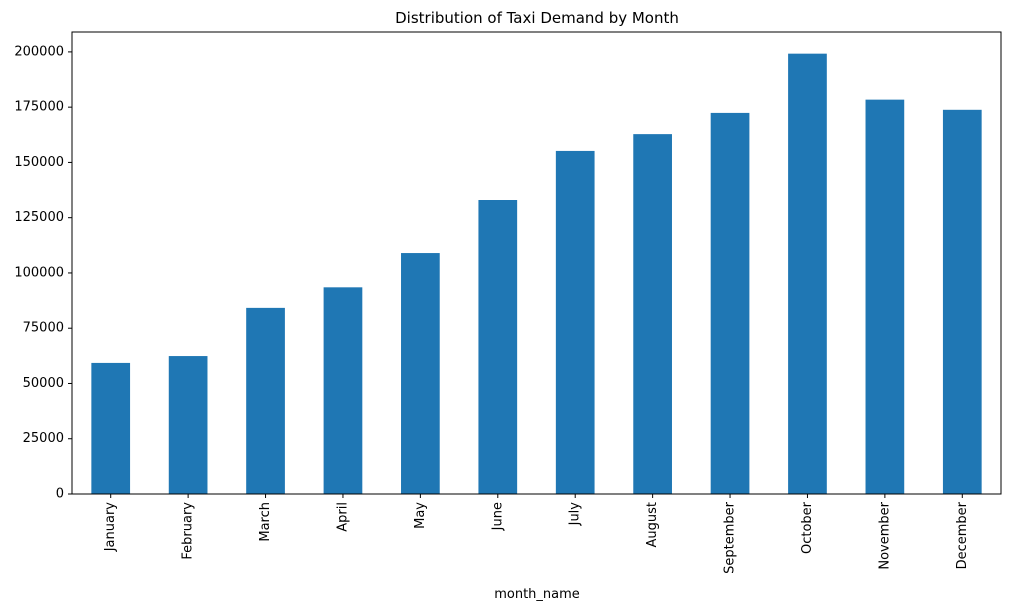 Image resolution: width=1012 pixels, height=610 pixels. What do you see at coordinates (342, 517) in the screenshot?
I see `x-tick-label: April` at bounding box center [342, 517].